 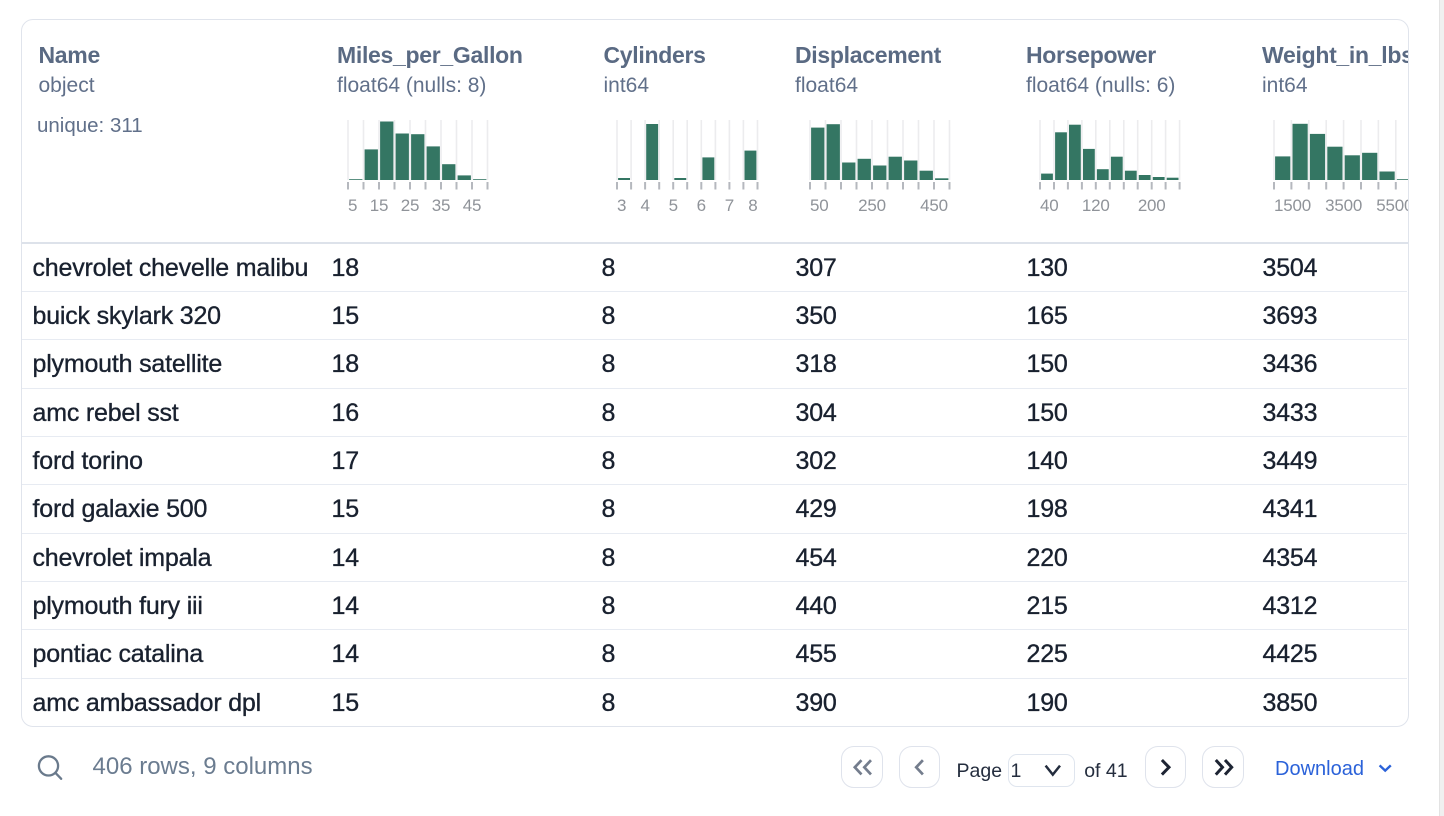 I want to click on svg-text: 6, so click(x=701, y=205).